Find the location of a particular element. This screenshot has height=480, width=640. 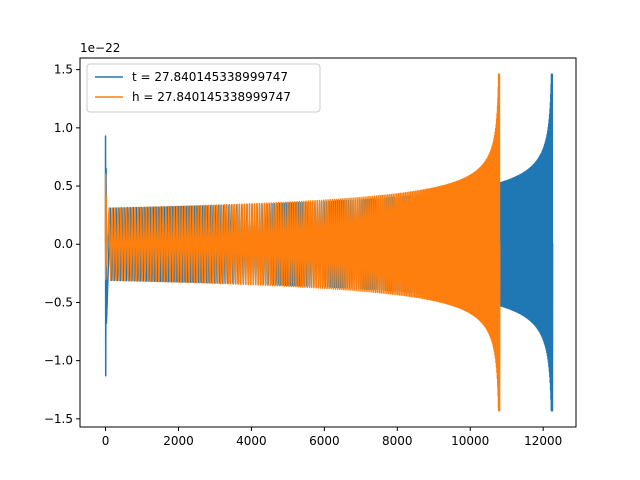

y-offset-label: 1e−22 is located at coordinates (100, 48).